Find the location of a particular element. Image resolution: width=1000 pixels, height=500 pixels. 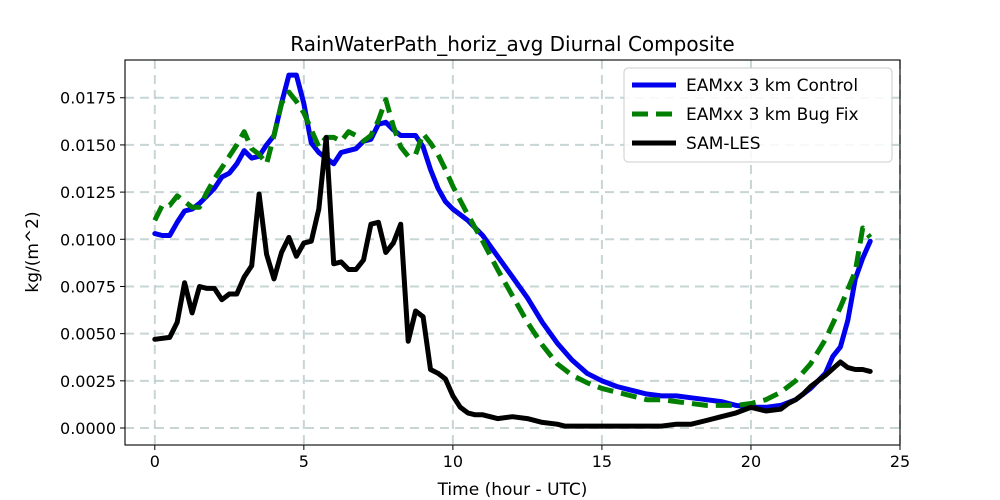

y-axis-label: kg/(m^2) is located at coordinates (33, 251).